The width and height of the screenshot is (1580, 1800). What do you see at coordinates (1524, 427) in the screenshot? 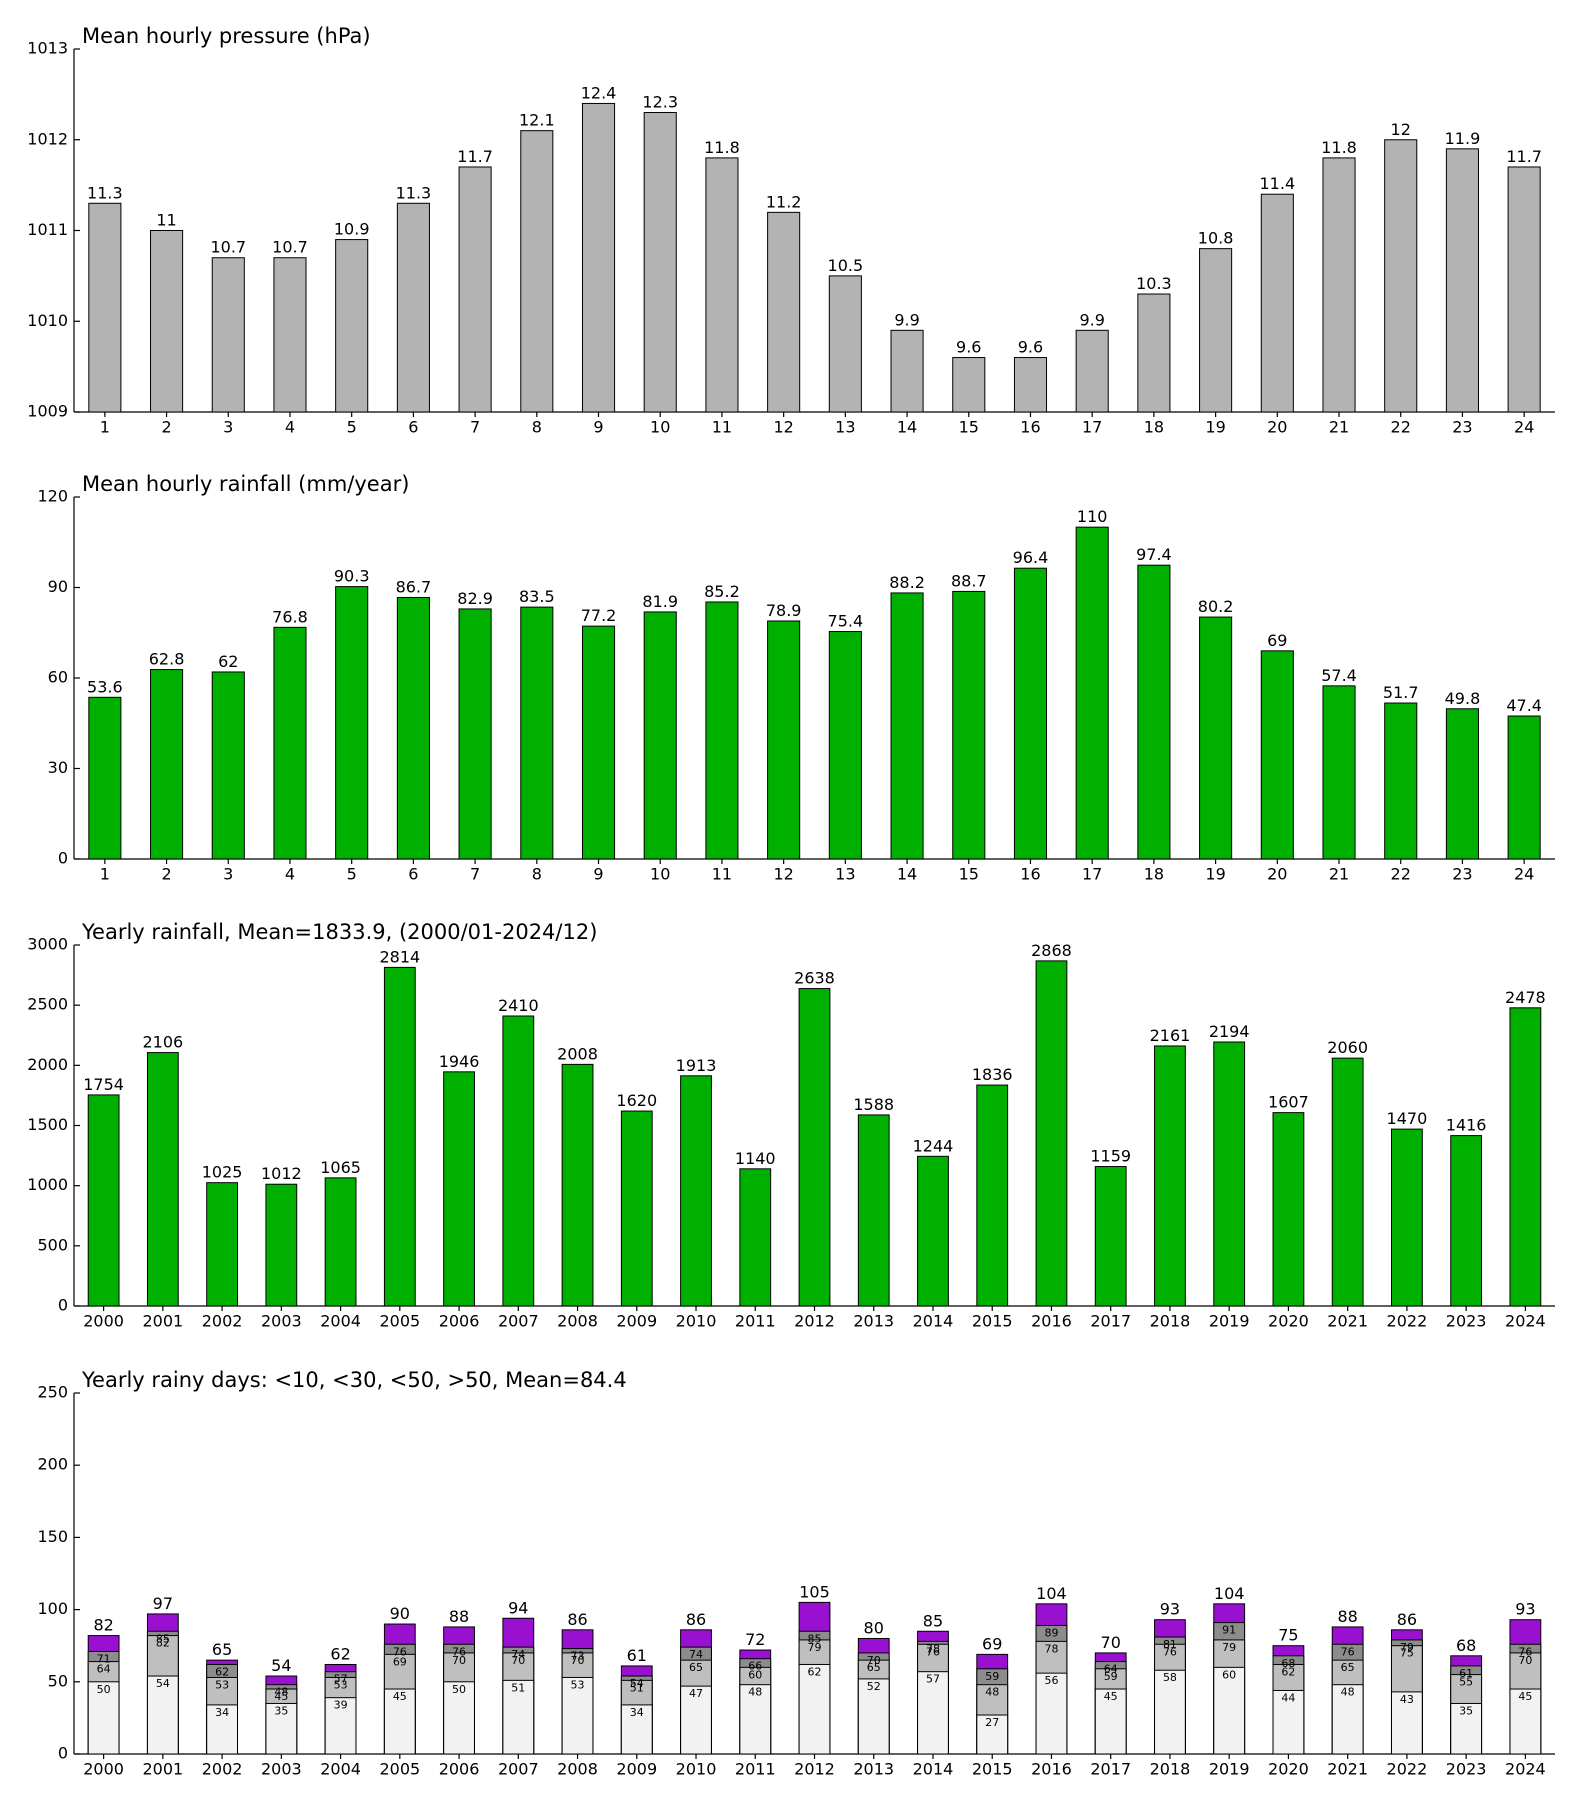
I see `x-tick-label: 24` at bounding box center [1524, 427].